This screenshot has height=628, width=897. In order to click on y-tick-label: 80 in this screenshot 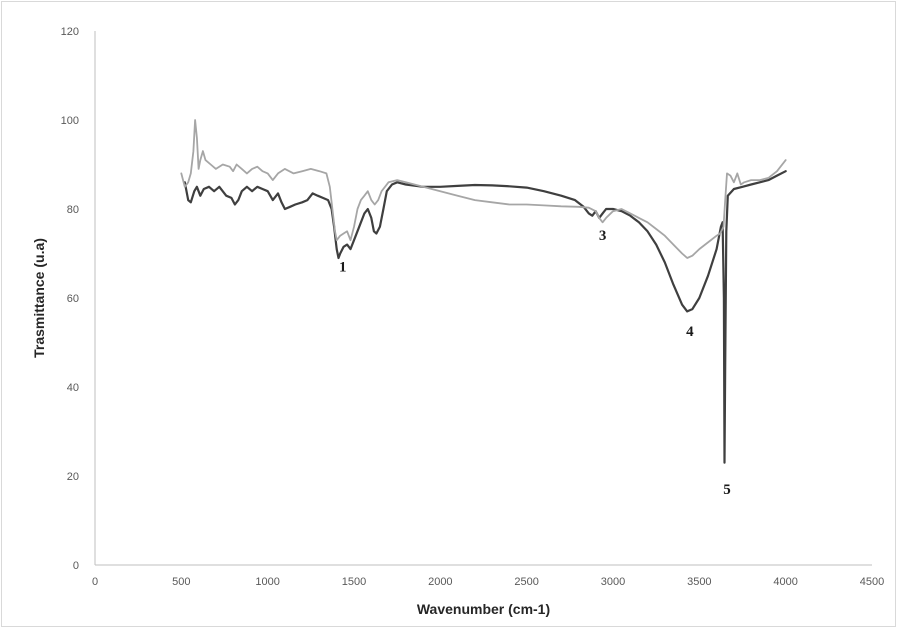, I will do `click(73, 210)`.